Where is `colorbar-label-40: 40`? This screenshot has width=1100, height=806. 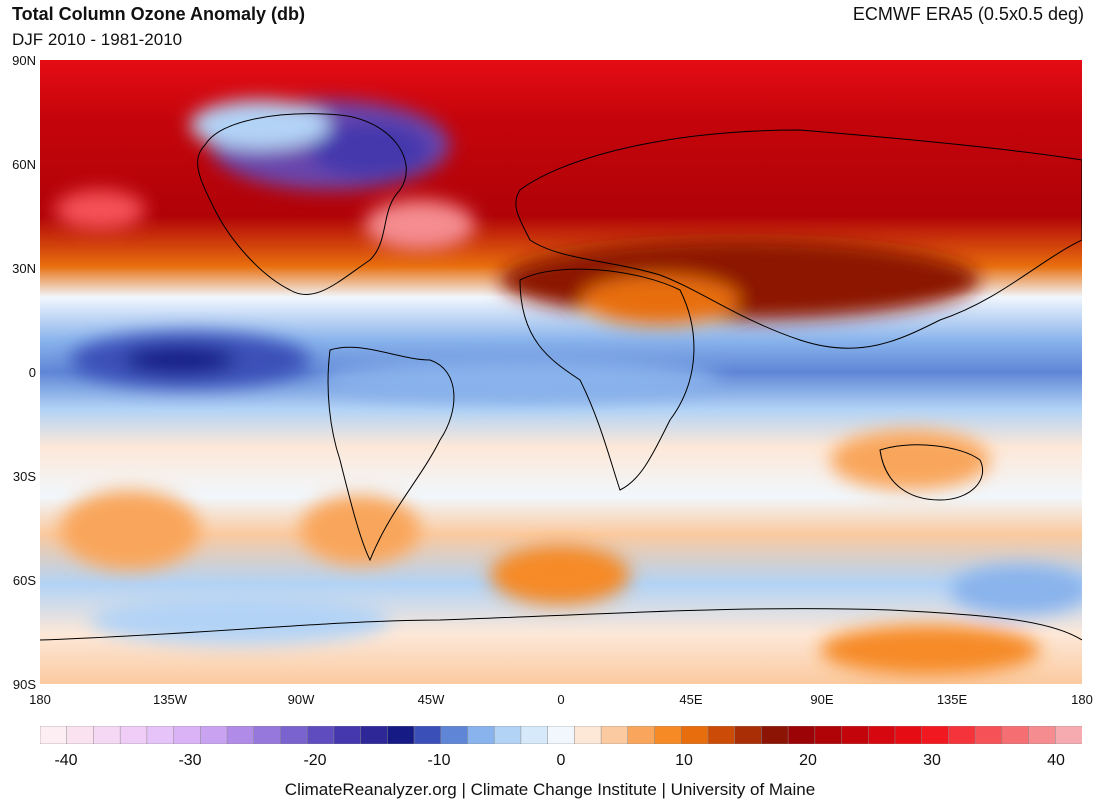 colorbar-label-40: 40 is located at coordinates (1056, 760).